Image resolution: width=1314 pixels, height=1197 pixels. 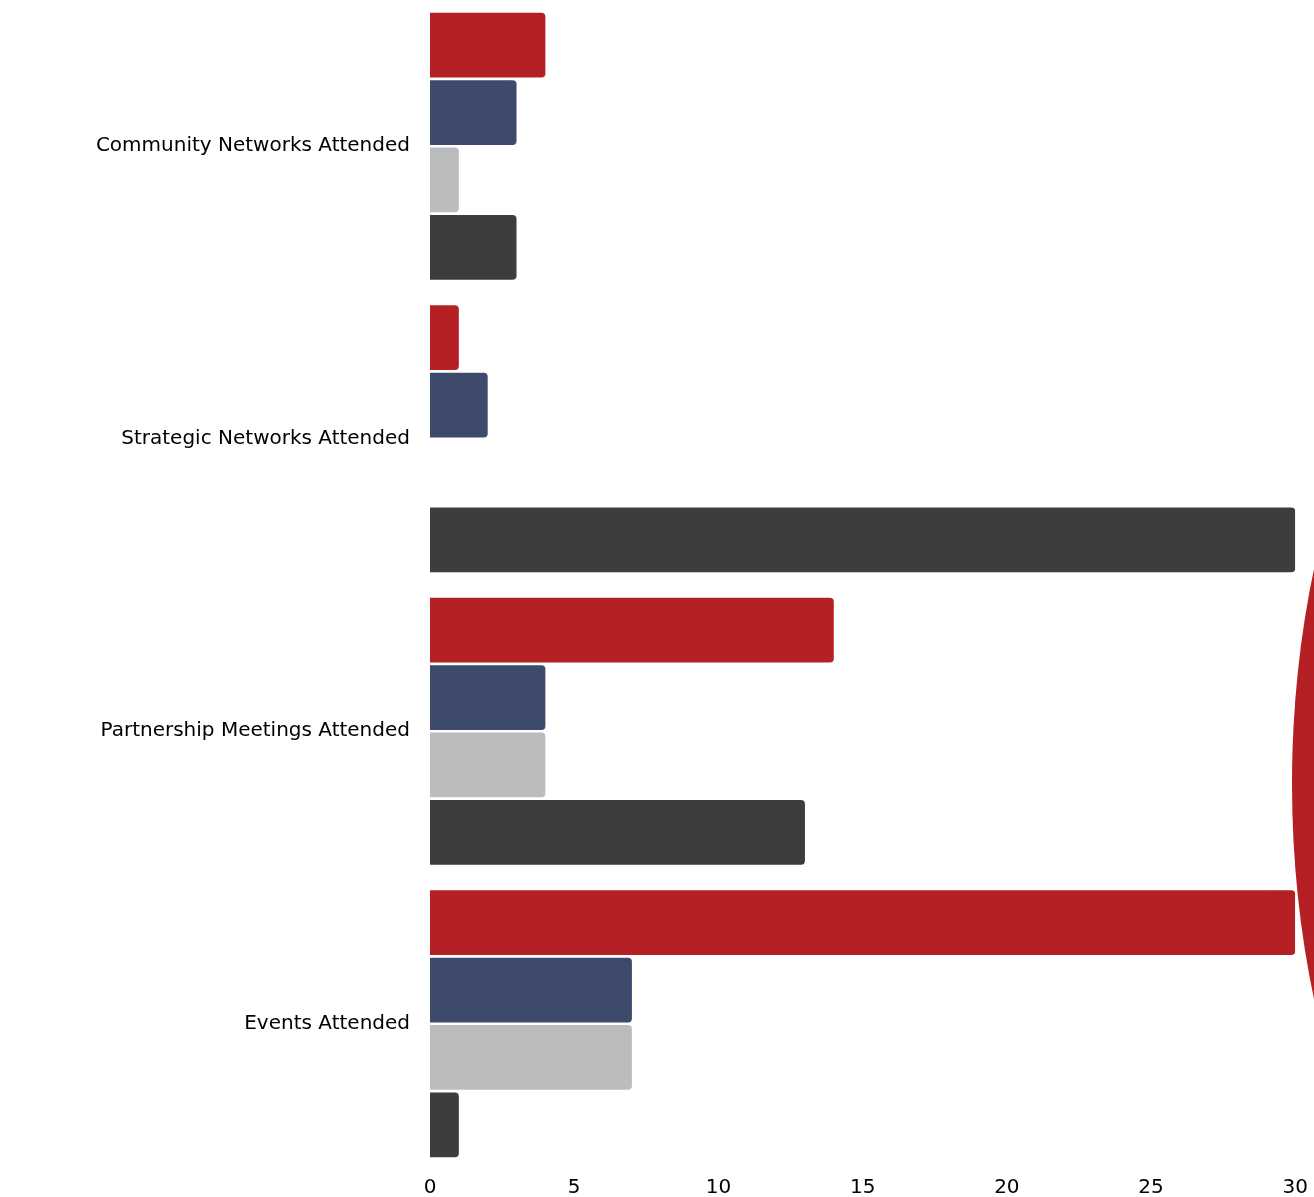 I want to click on x-tick-label: 30, so click(x=1295, y=1185).